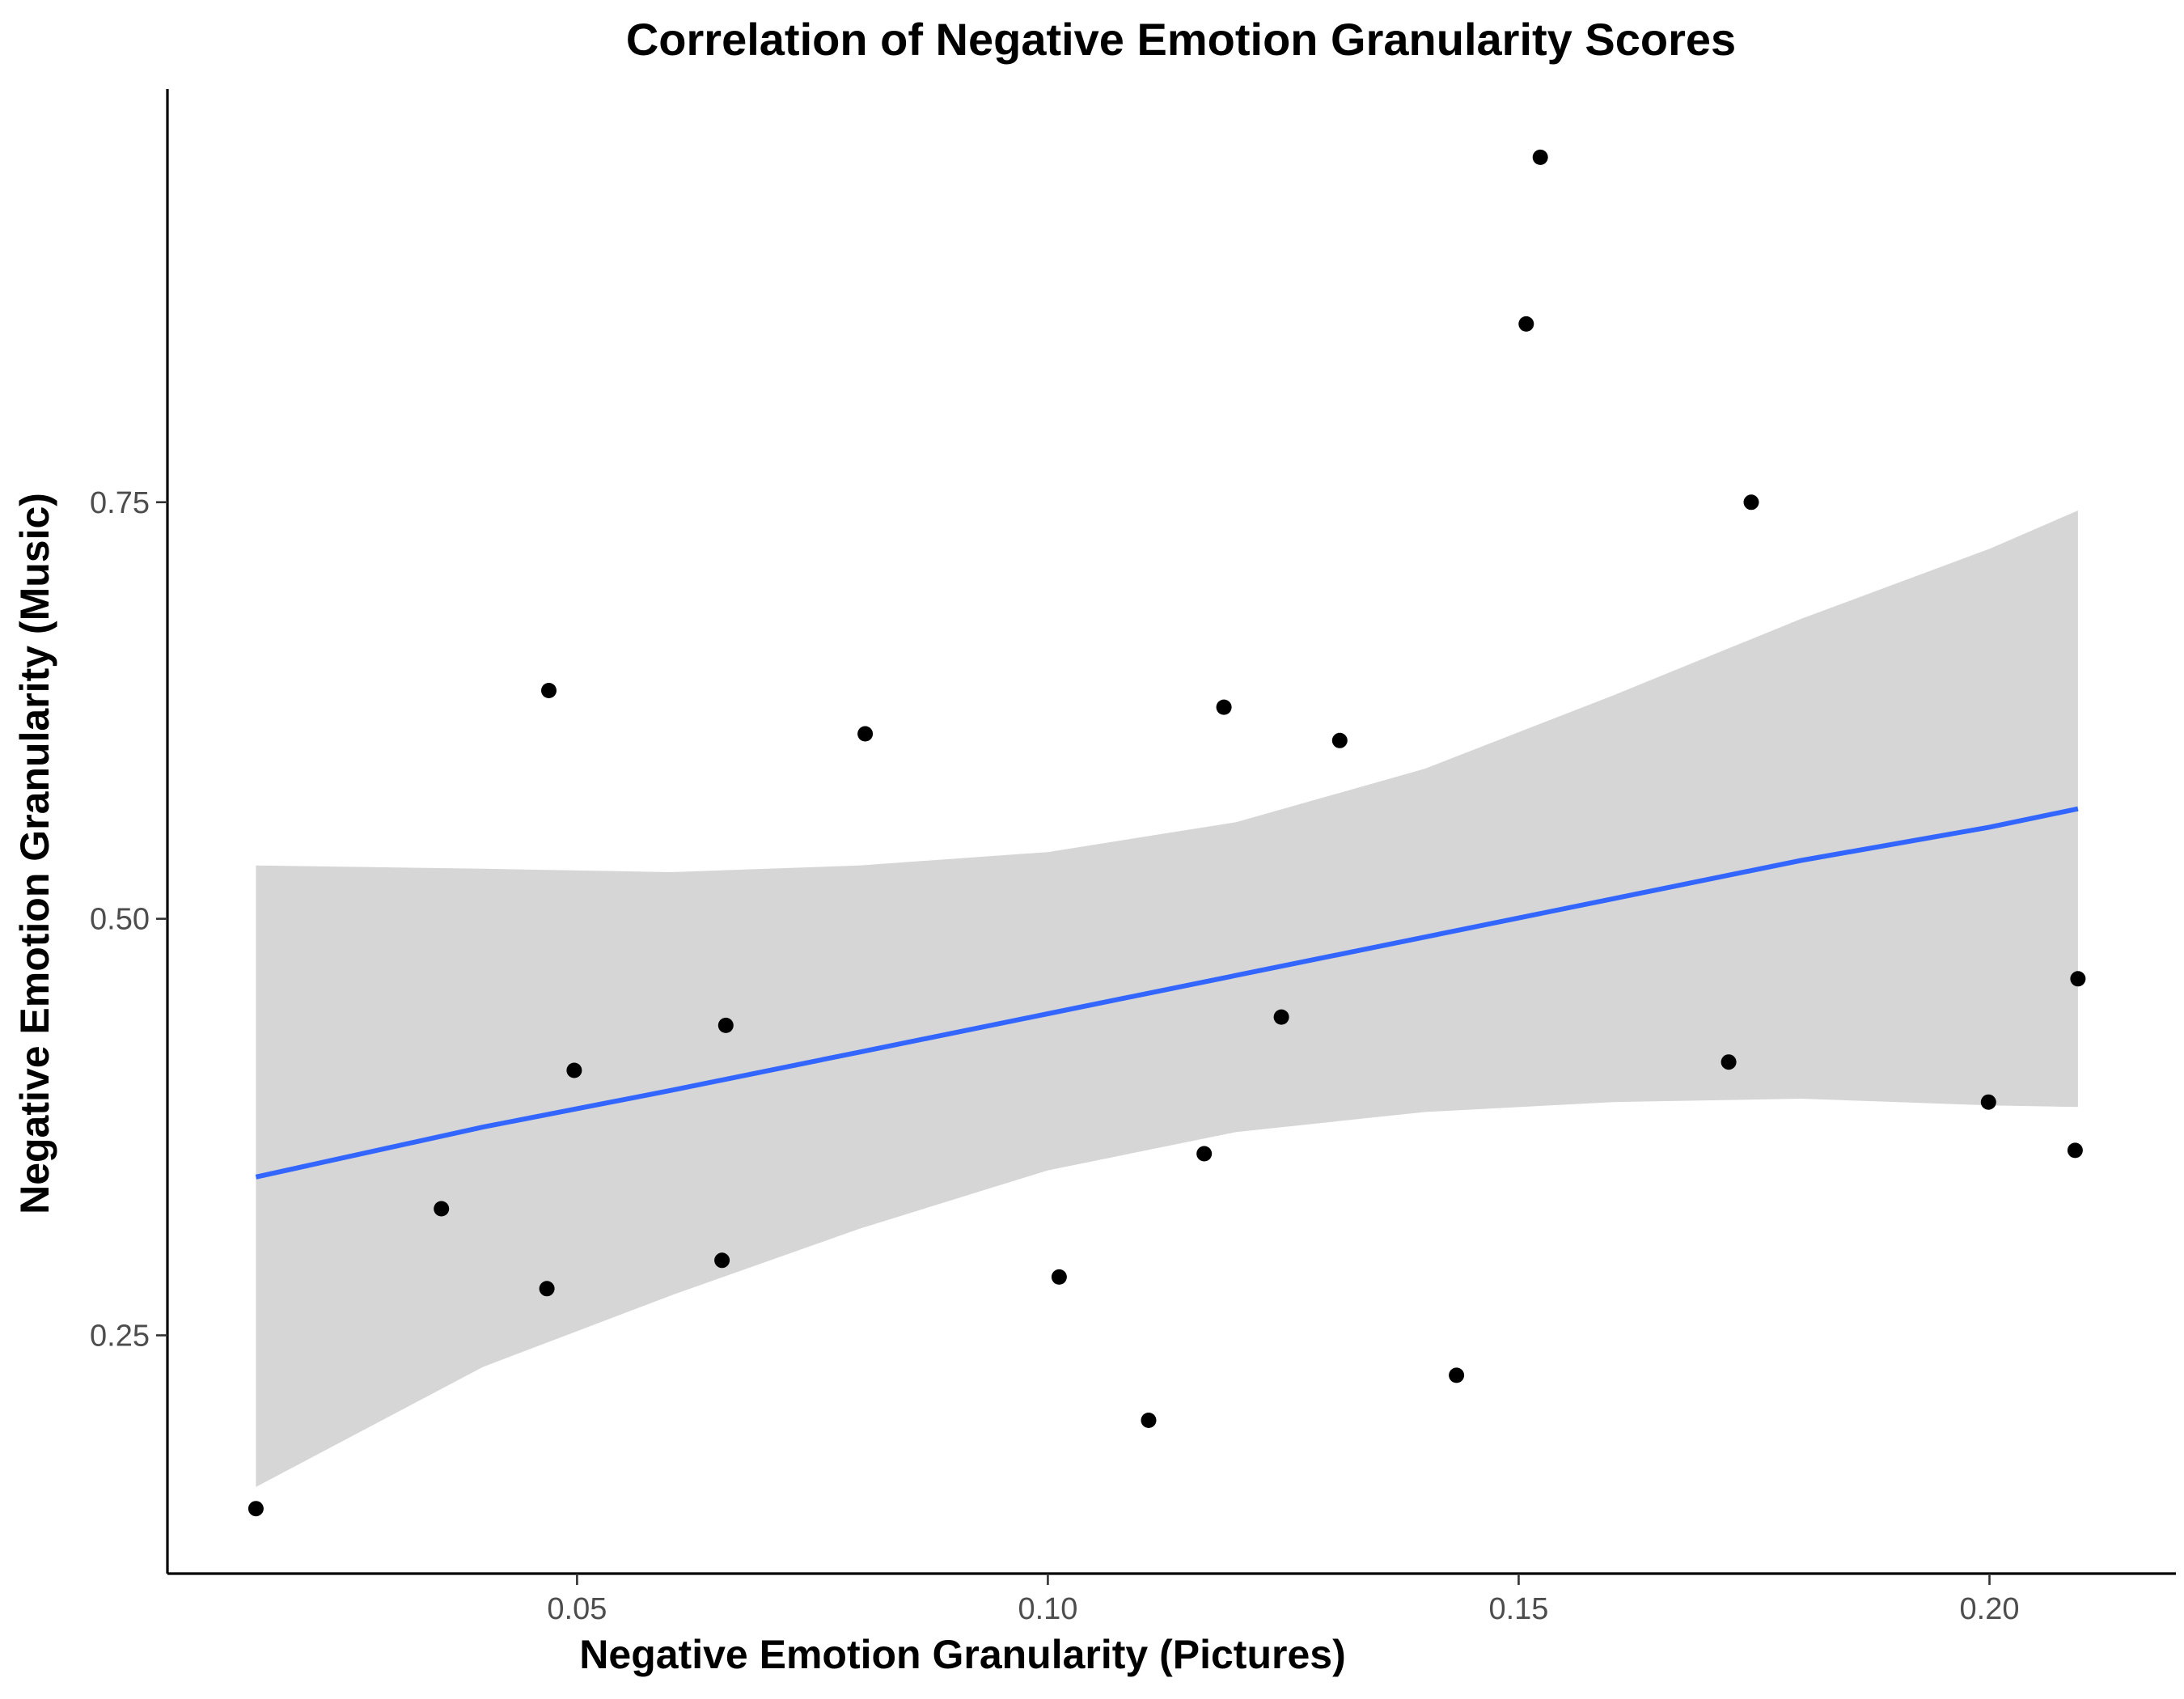  Describe the element at coordinates (34, 853) in the screenshot. I see `y-axis-title: Negative Emotion Granularity (Music)` at that location.